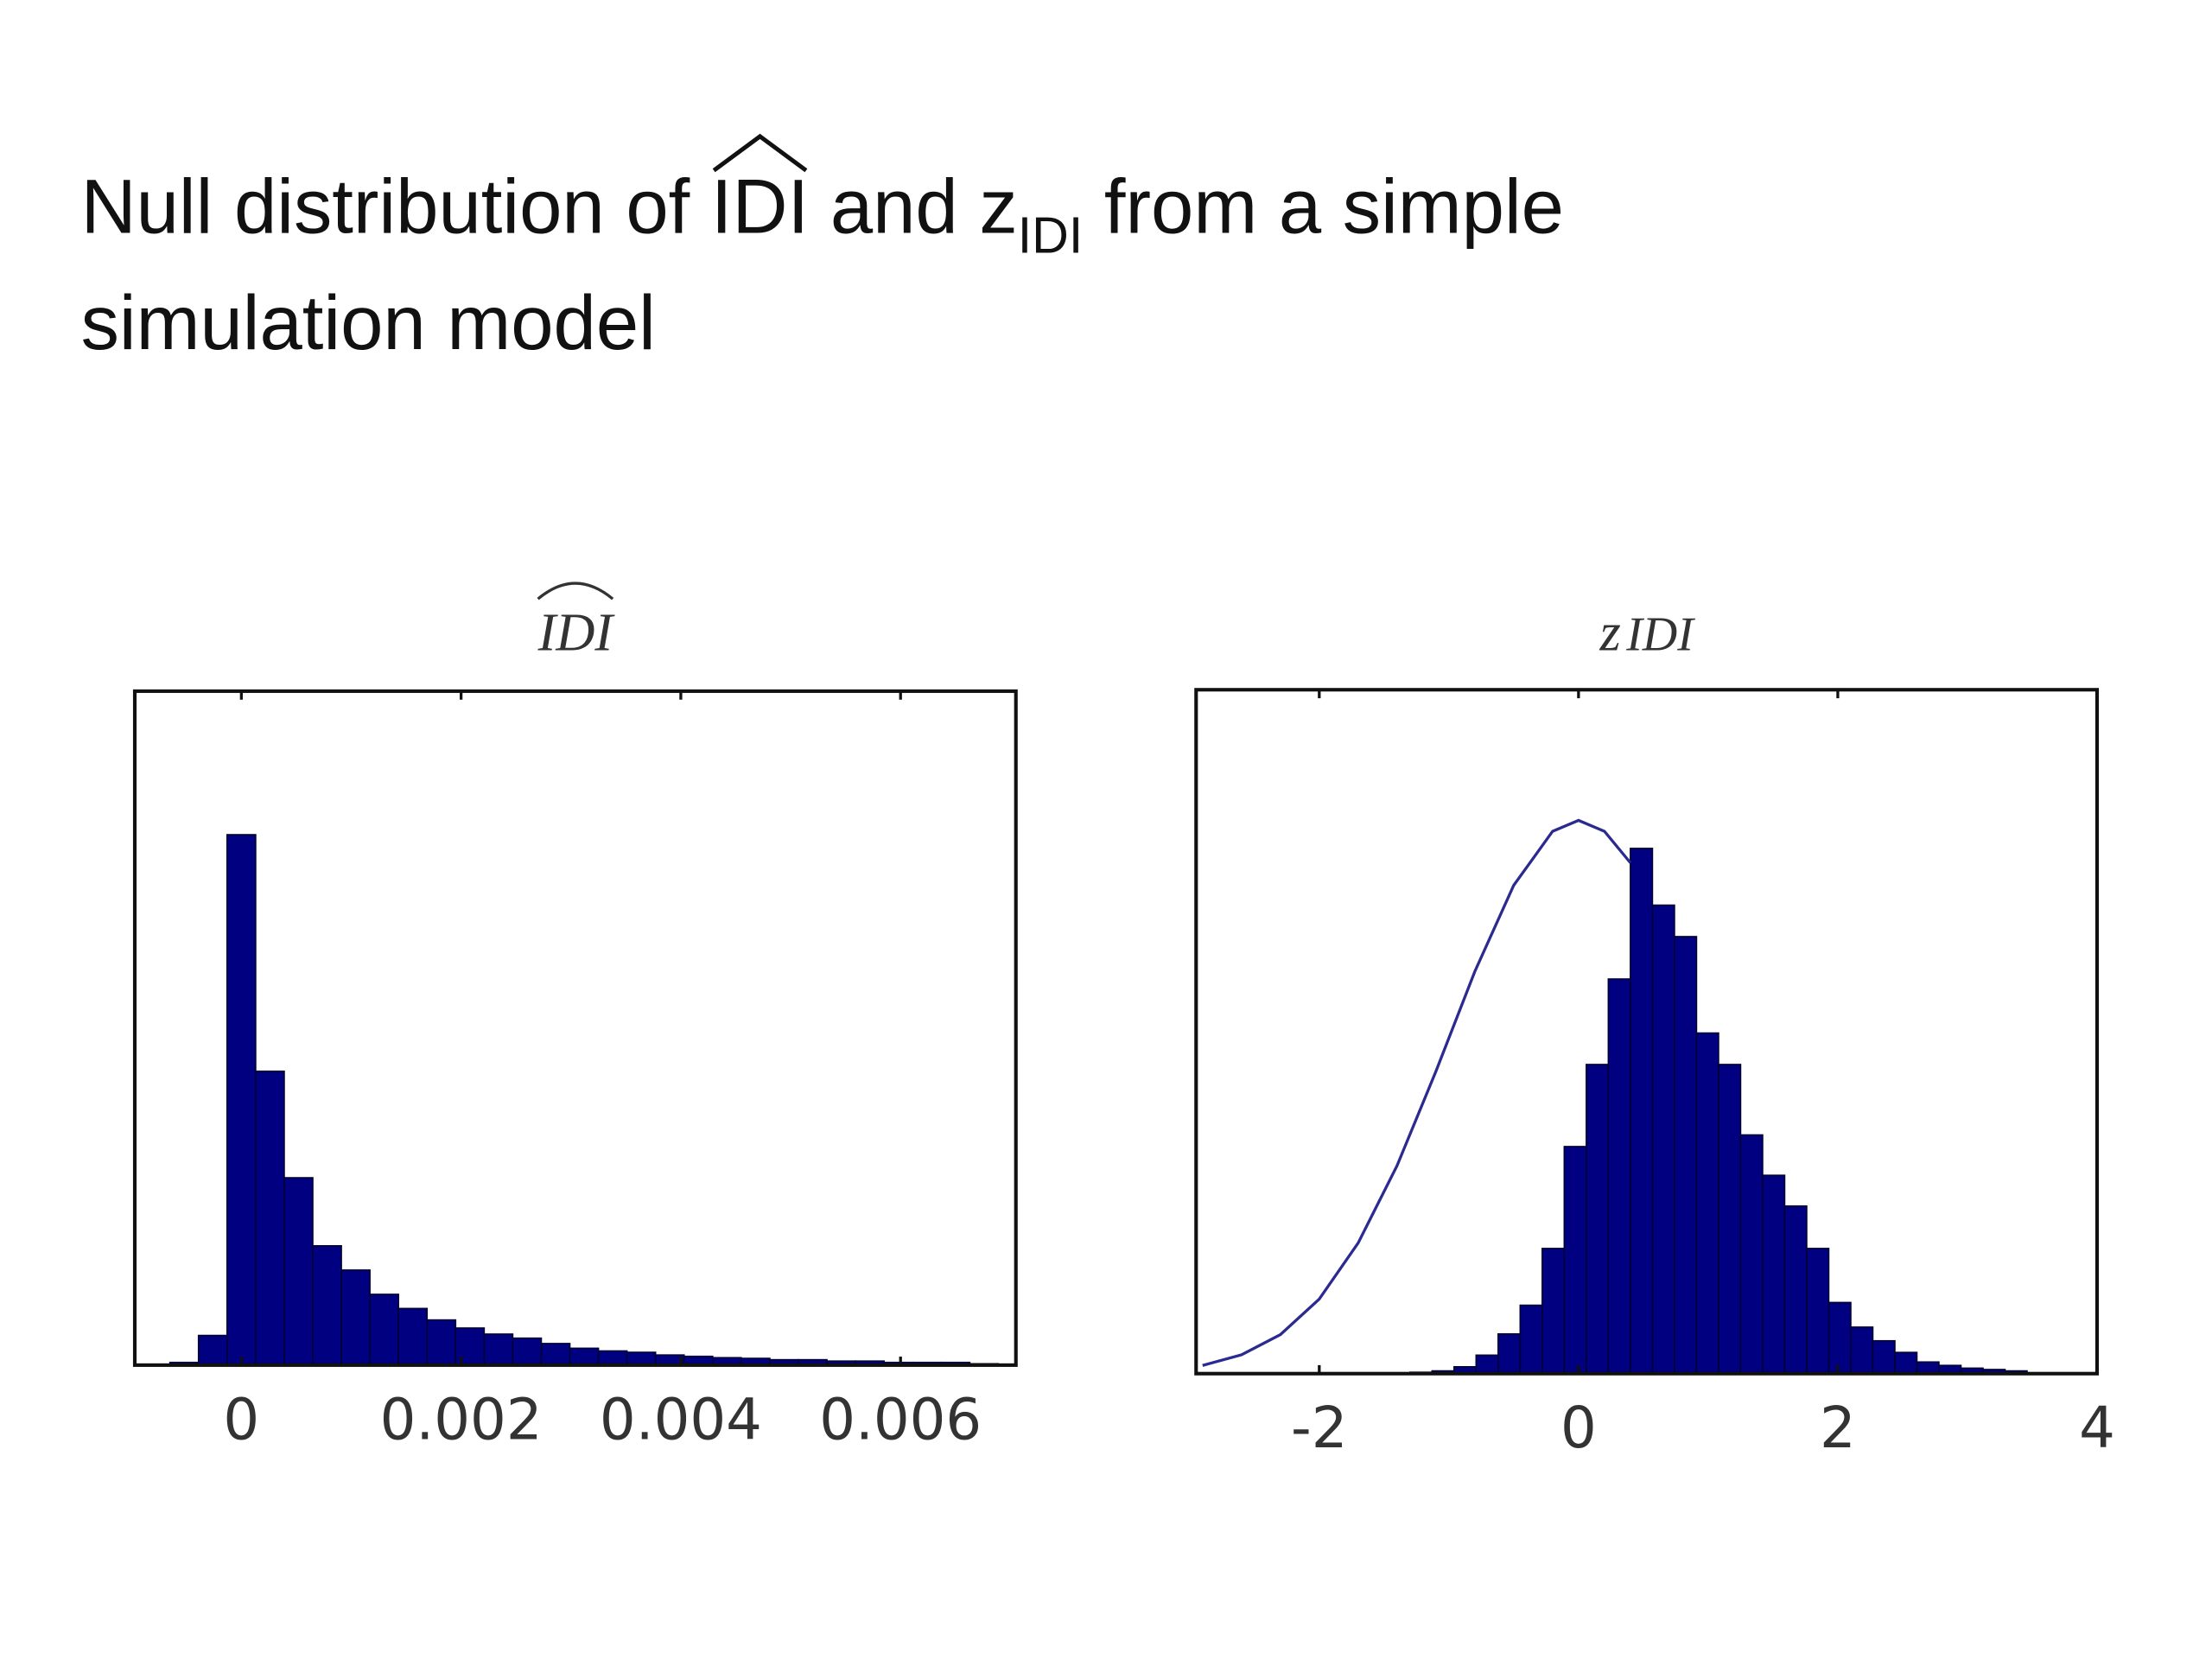  I want to click on x-tick-label: -2, so click(1319, 1428).